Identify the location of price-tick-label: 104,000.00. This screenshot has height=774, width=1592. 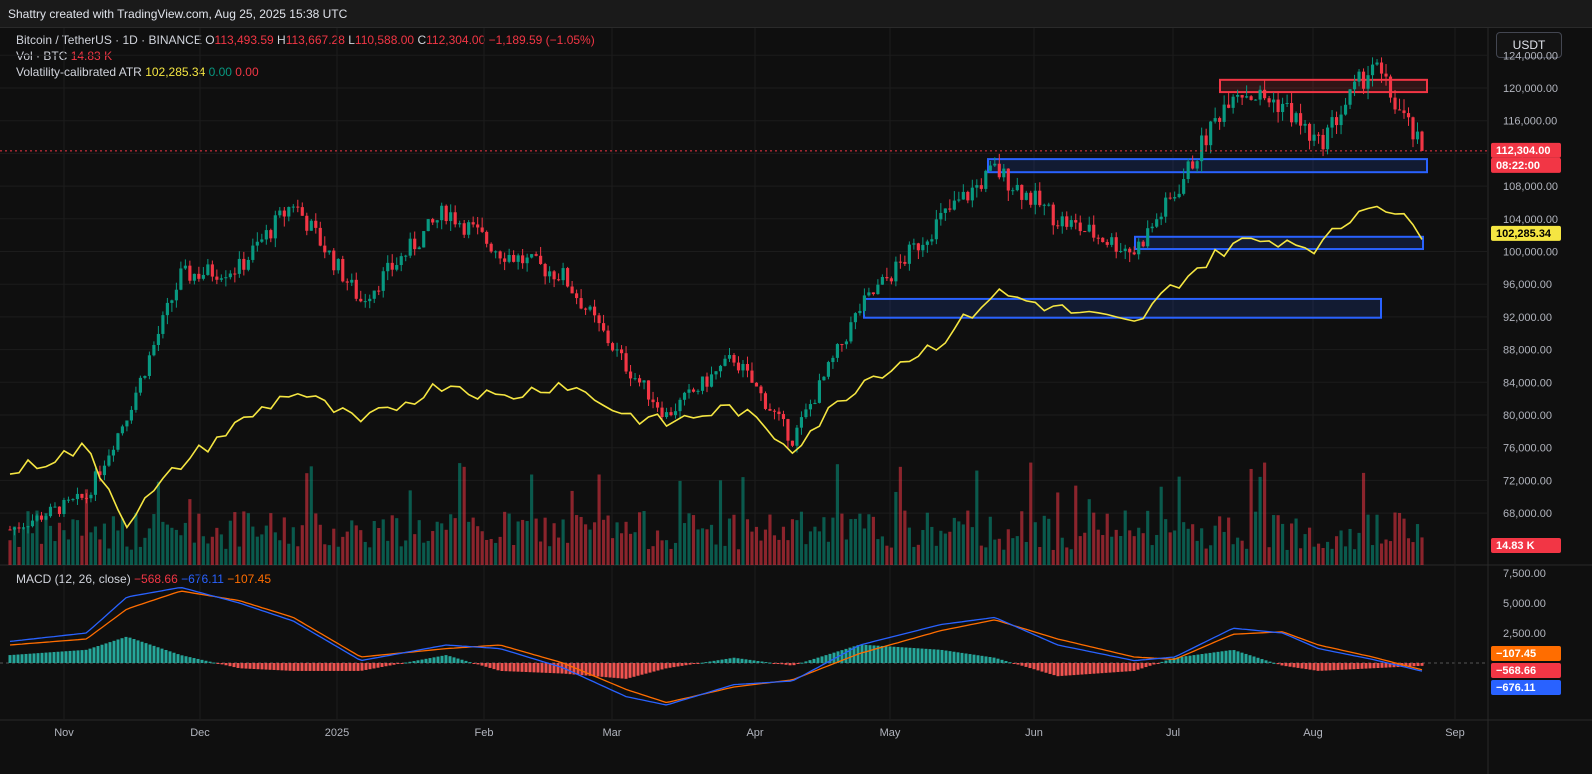
(1530, 220).